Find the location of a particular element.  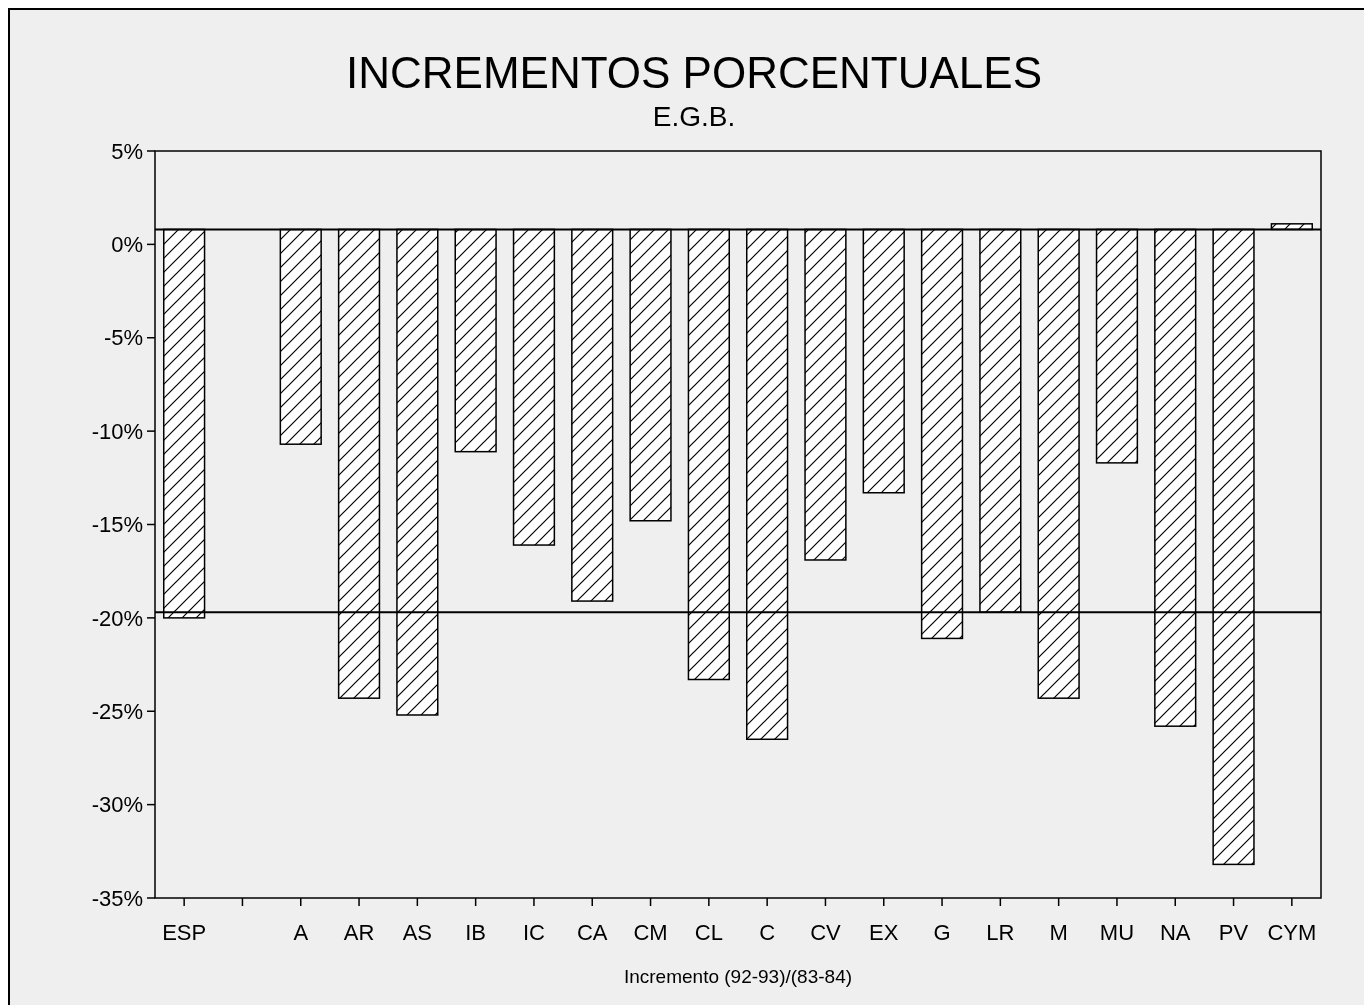

x-tick-label: M is located at coordinates (1058, 932).